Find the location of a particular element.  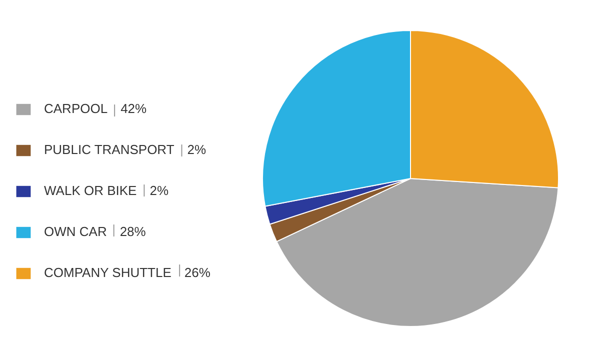

legend-label: CARPOOL 42% is located at coordinates (95, 108).